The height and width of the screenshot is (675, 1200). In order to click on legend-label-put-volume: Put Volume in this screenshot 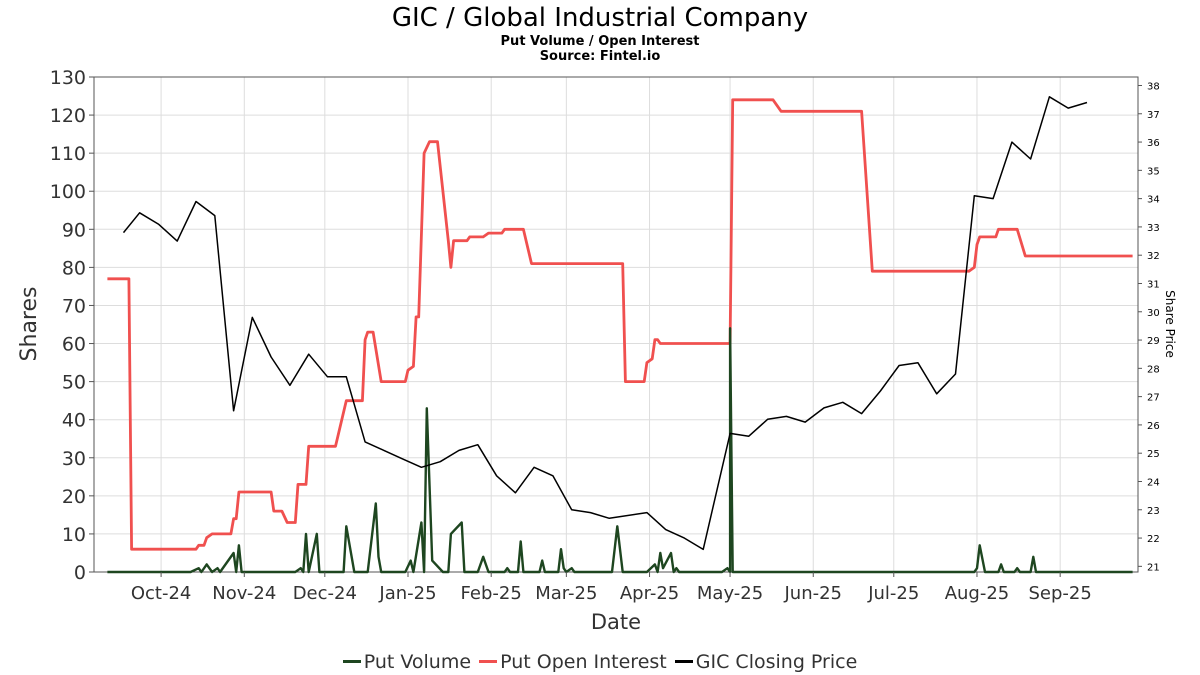, I will do `click(417, 661)`.